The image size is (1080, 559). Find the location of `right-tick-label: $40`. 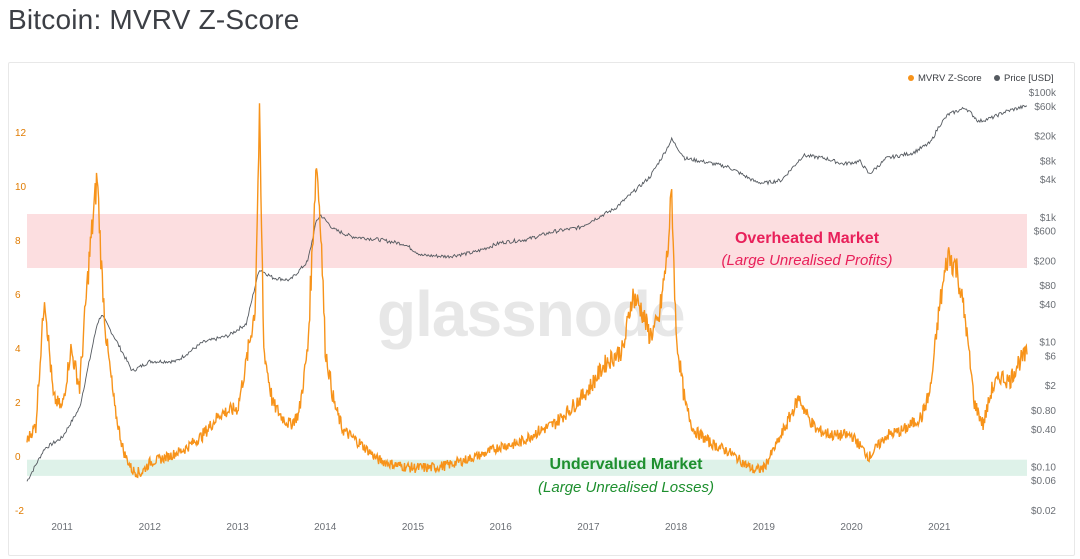

right-tick-label: $40 is located at coordinates (1047, 305).